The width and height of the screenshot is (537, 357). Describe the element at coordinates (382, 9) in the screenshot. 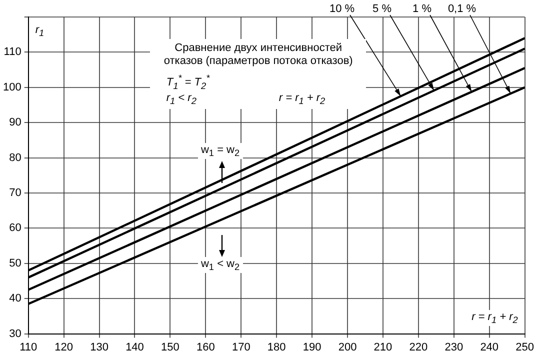

I see `text: 5 %` at that location.